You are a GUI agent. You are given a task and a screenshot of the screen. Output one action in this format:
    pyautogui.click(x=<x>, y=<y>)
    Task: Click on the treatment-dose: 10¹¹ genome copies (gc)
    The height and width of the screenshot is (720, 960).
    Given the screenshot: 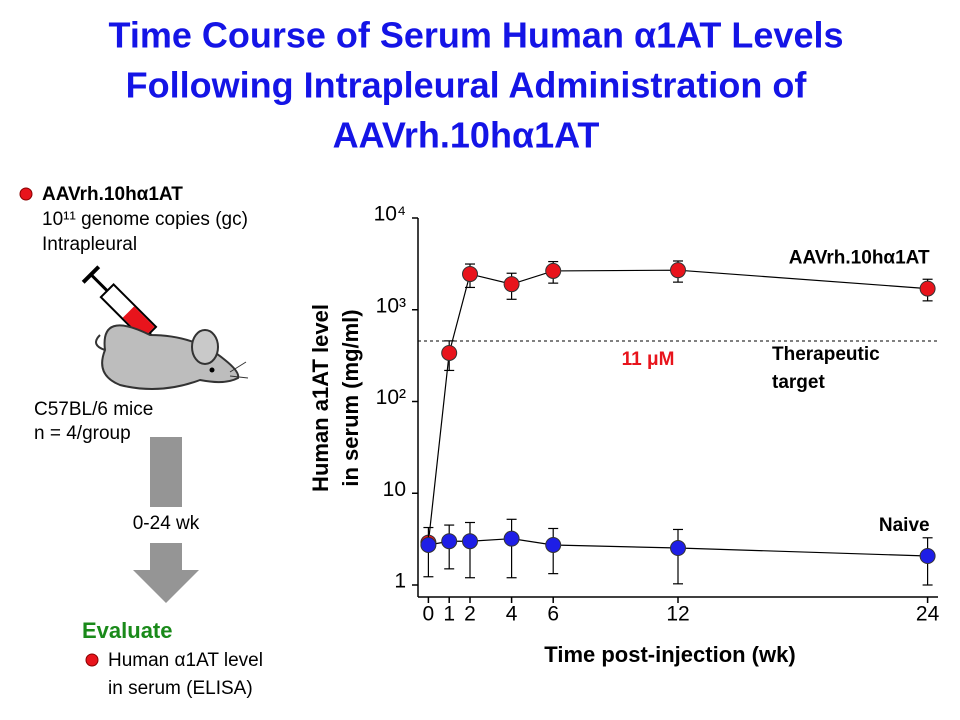 What is the action you would take?
    pyautogui.click(x=145, y=219)
    